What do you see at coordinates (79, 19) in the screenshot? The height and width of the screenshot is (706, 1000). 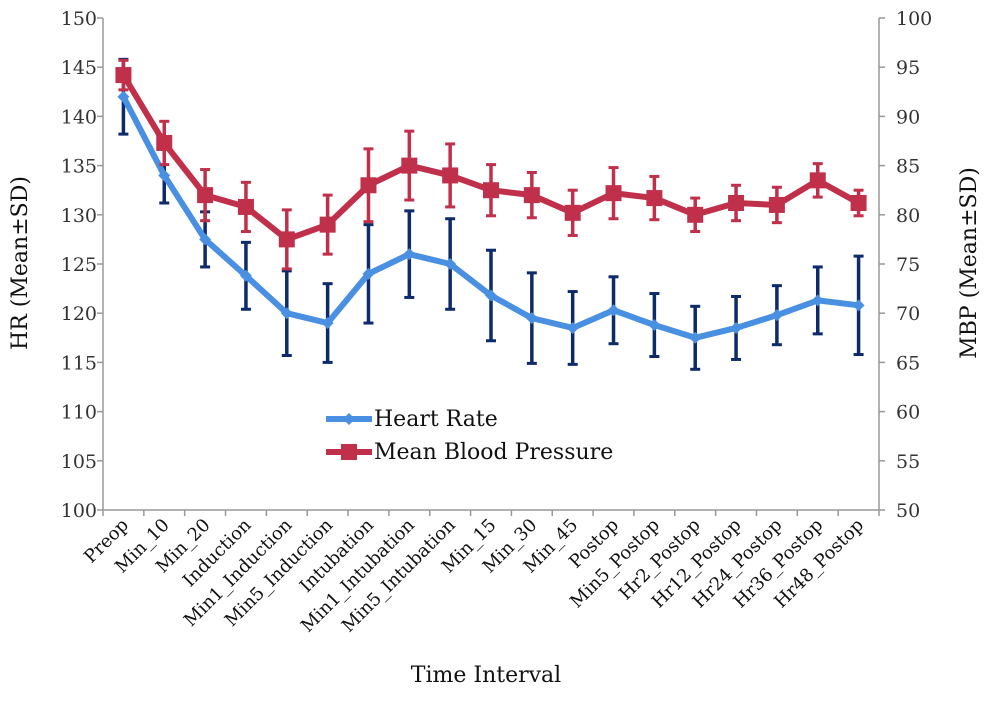 I see `left-tick-label: 150` at bounding box center [79, 19].